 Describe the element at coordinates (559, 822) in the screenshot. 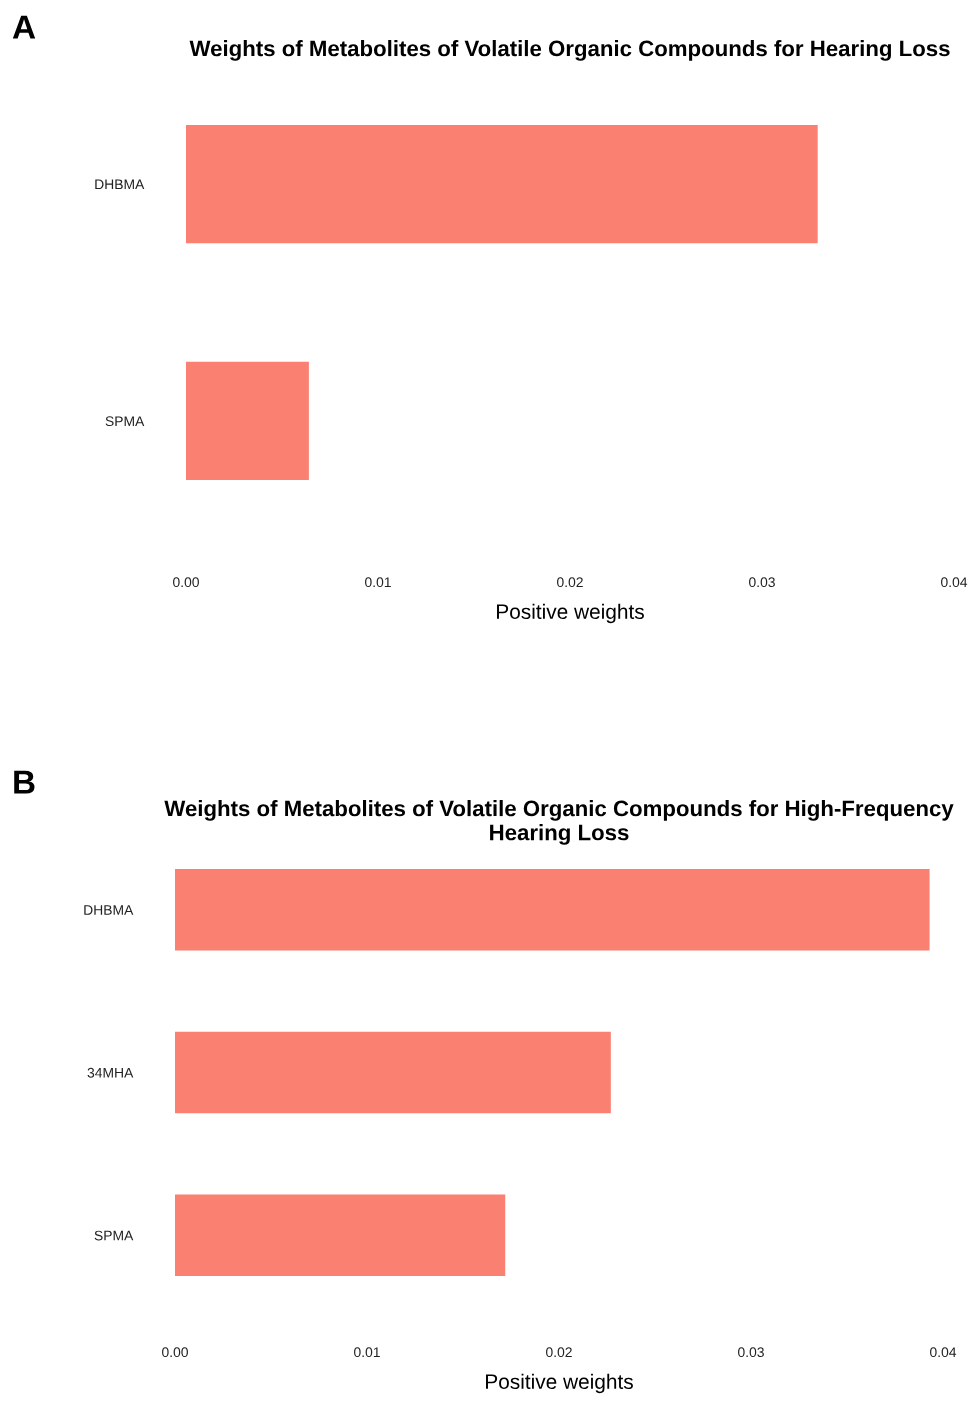

I see `chart-title: Weights of Metabolites of Volatile Organic Compounds for High-Frequency Hearing Loss` at that location.